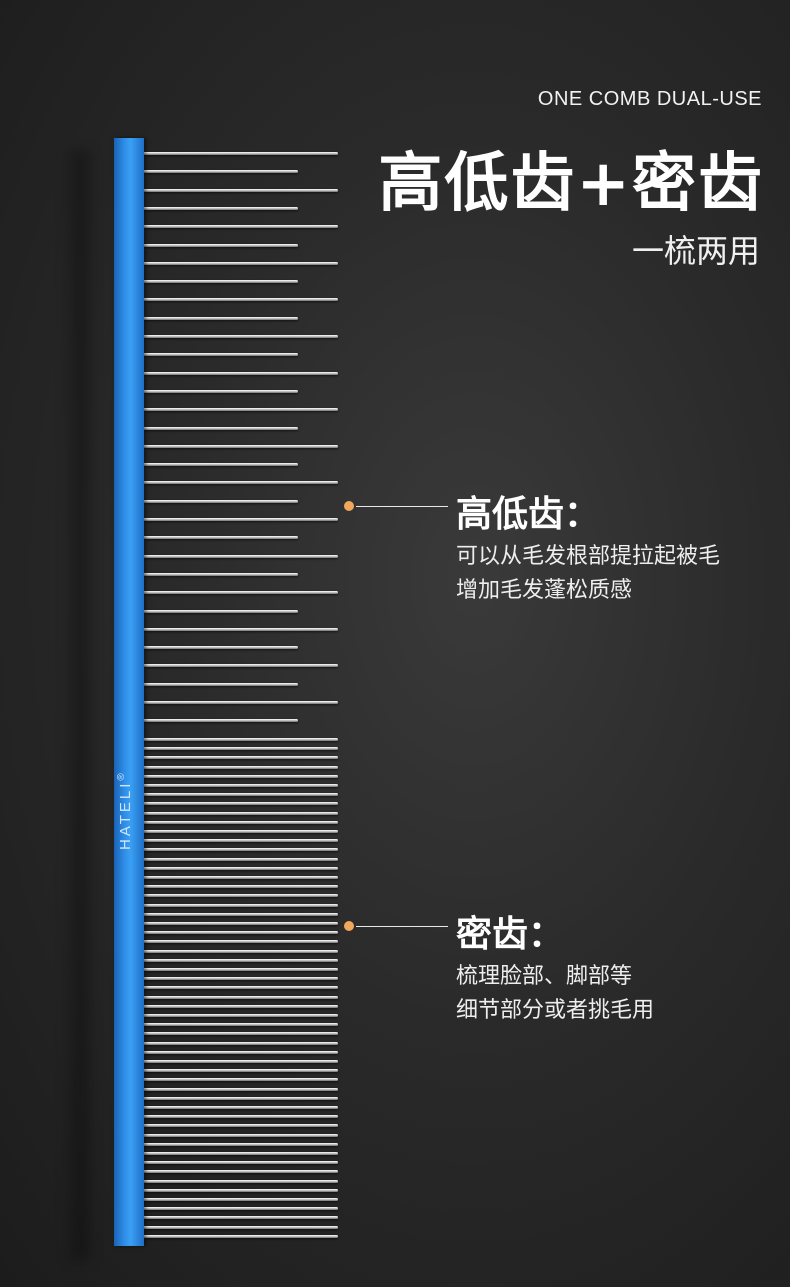 This screenshot has height=1287, width=790. Describe the element at coordinates (588, 574) in the screenshot. I see `callout-desc-high-low-teeth: 可以从毛发根部提拉起被毛 增加毛发蓬松质感` at that location.